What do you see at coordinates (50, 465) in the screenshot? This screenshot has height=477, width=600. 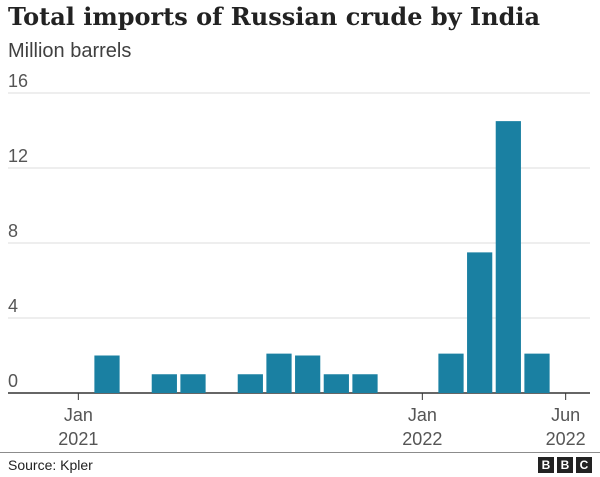 I see `source-label: Source: Kpler` at bounding box center [50, 465].